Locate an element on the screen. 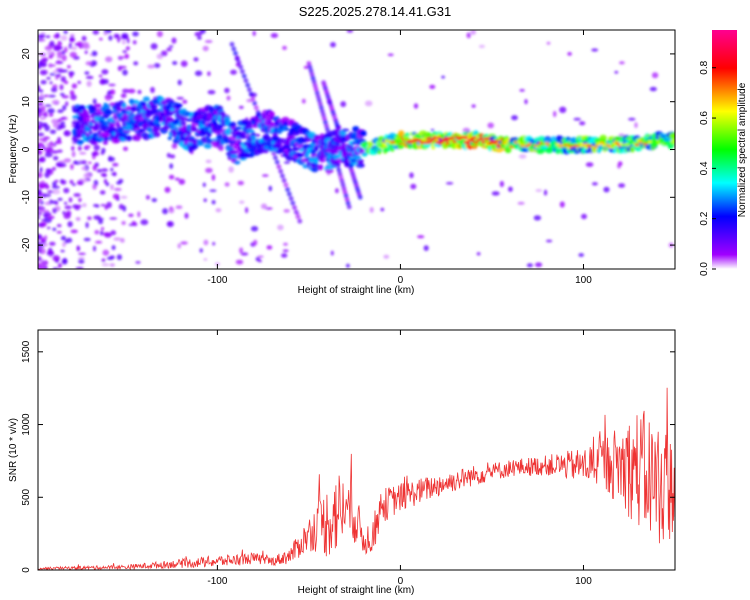 This screenshot has width=750, height=600. snr-y-label: SNR (10 * v/v) is located at coordinates (13, 450).